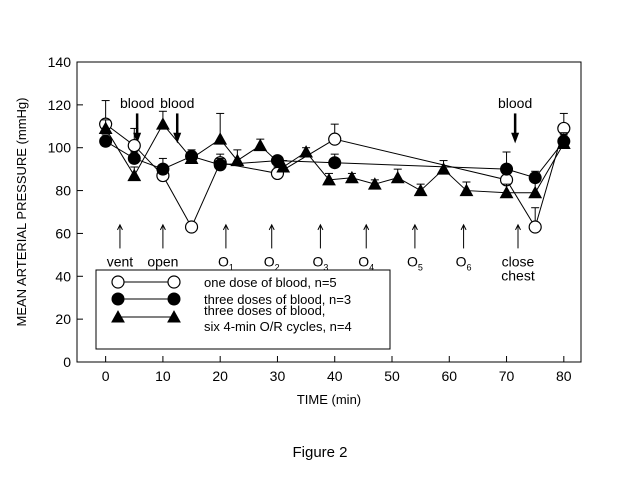 The width and height of the screenshot is (640, 484). What do you see at coordinates (63, 233) in the screenshot?
I see `y-tick-label: 60` at bounding box center [63, 233].